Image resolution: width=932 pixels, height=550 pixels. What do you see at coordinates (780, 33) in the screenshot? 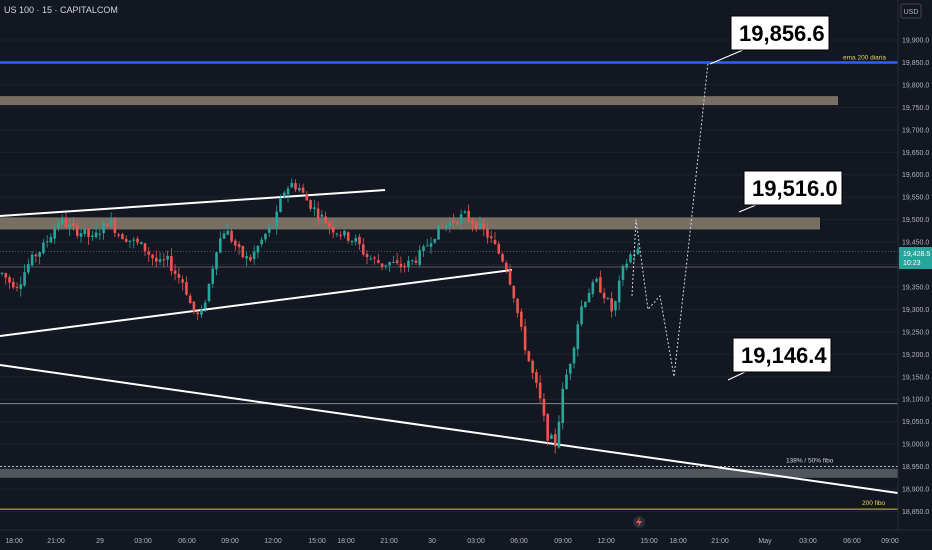
I see `callout-box` at bounding box center [780, 33].